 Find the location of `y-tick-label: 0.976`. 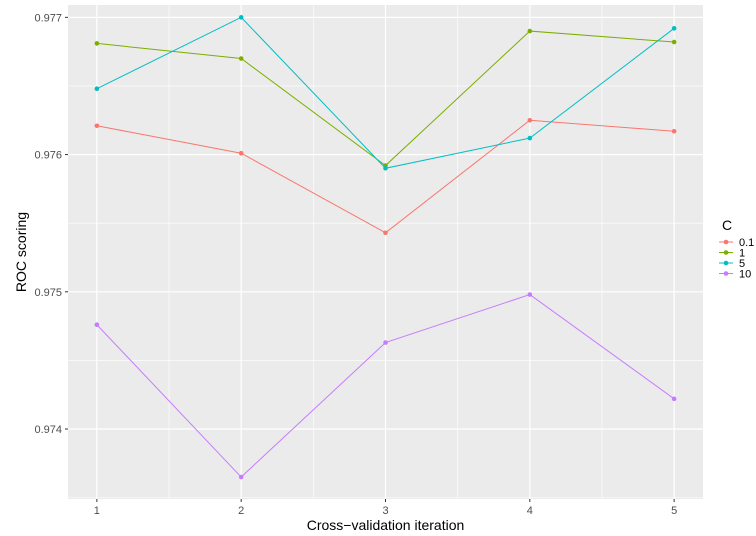

y-tick-label: 0.976 is located at coordinates (48, 156).